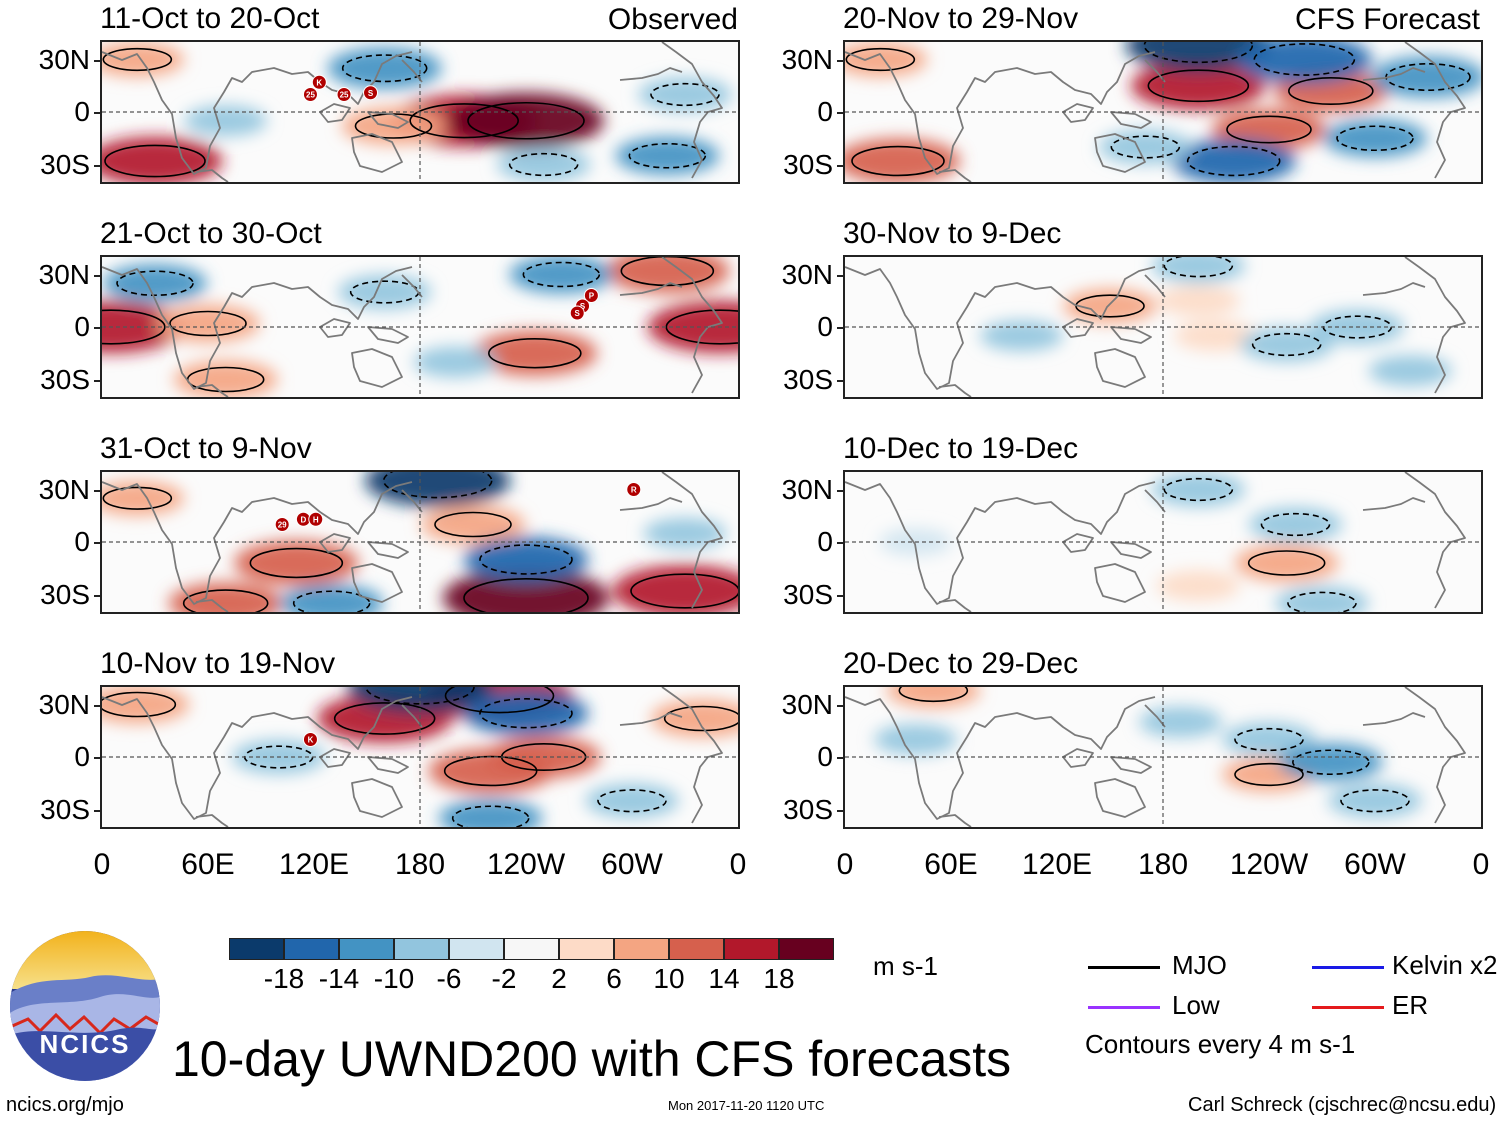  I want to click on map-panel-fc2, so click(1163, 327).